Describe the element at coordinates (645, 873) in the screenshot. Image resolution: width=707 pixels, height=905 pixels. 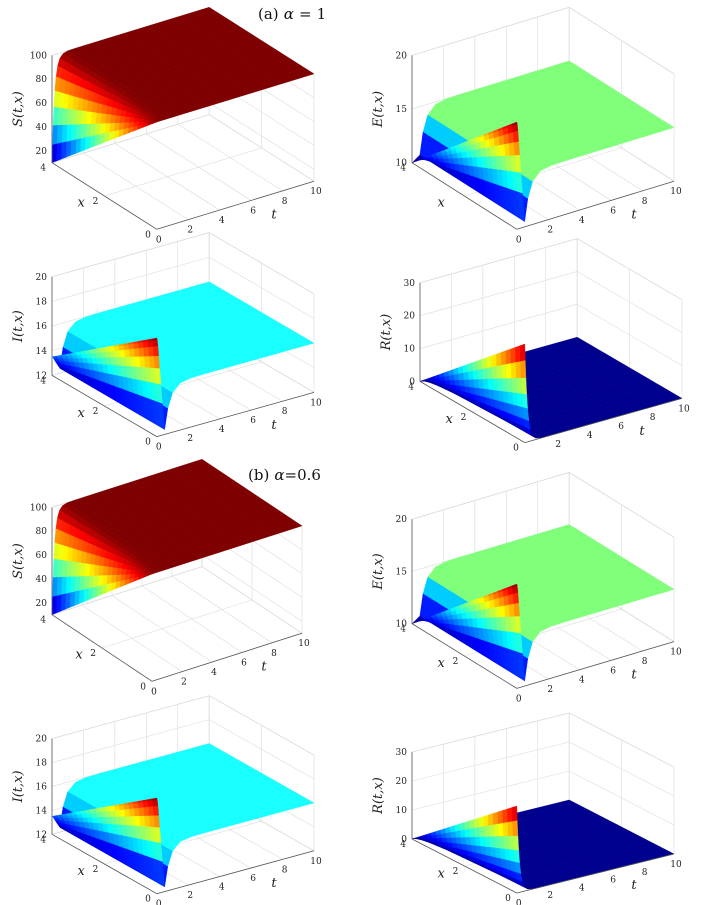
I see `t-tick-label: 8` at that location.